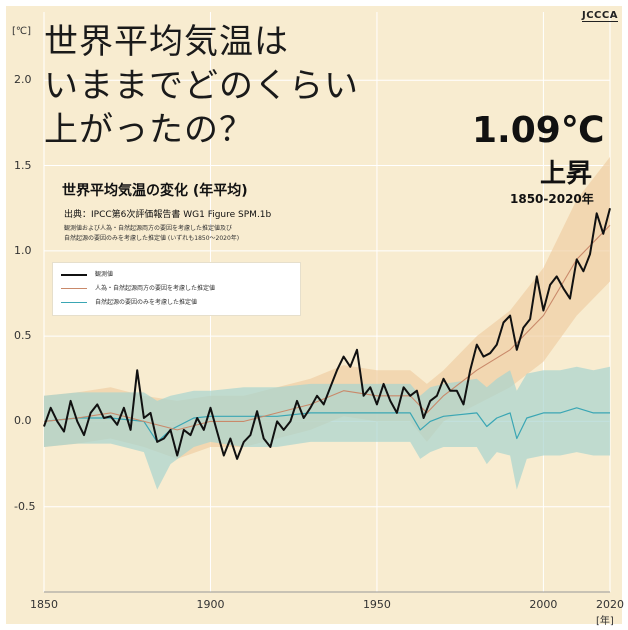 Image resolution: width=628 pixels, height=630 pixels. I want to click on y-tick-label-0: 2.0, so click(23, 80).